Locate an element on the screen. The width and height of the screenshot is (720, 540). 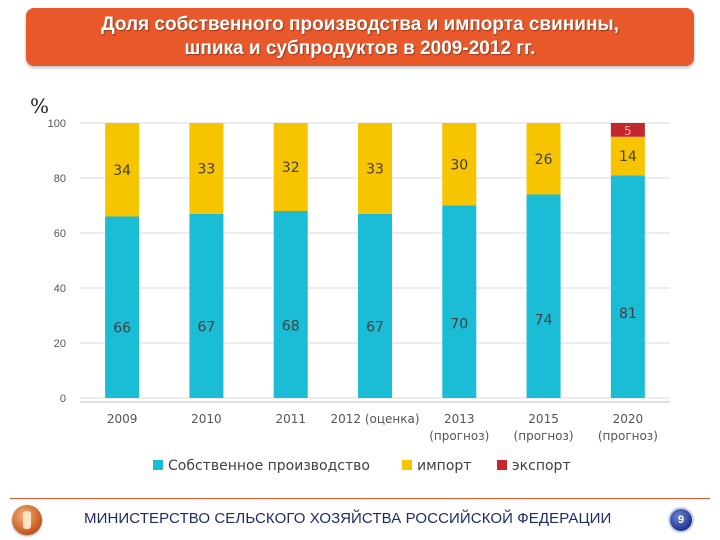
y-tick-label: 60 is located at coordinates (60, 234).